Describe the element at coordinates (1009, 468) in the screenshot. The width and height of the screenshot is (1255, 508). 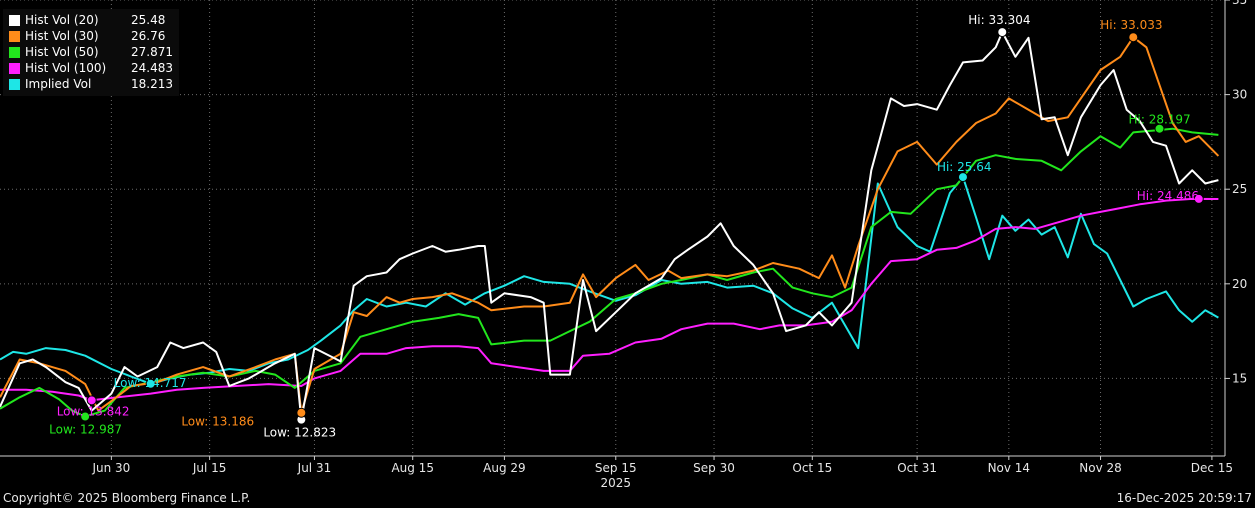
I see `x-tick-label: Nov 14` at that location.